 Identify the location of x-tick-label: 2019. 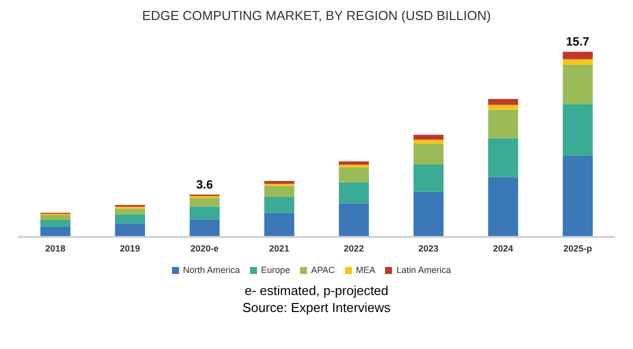
(130, 248).